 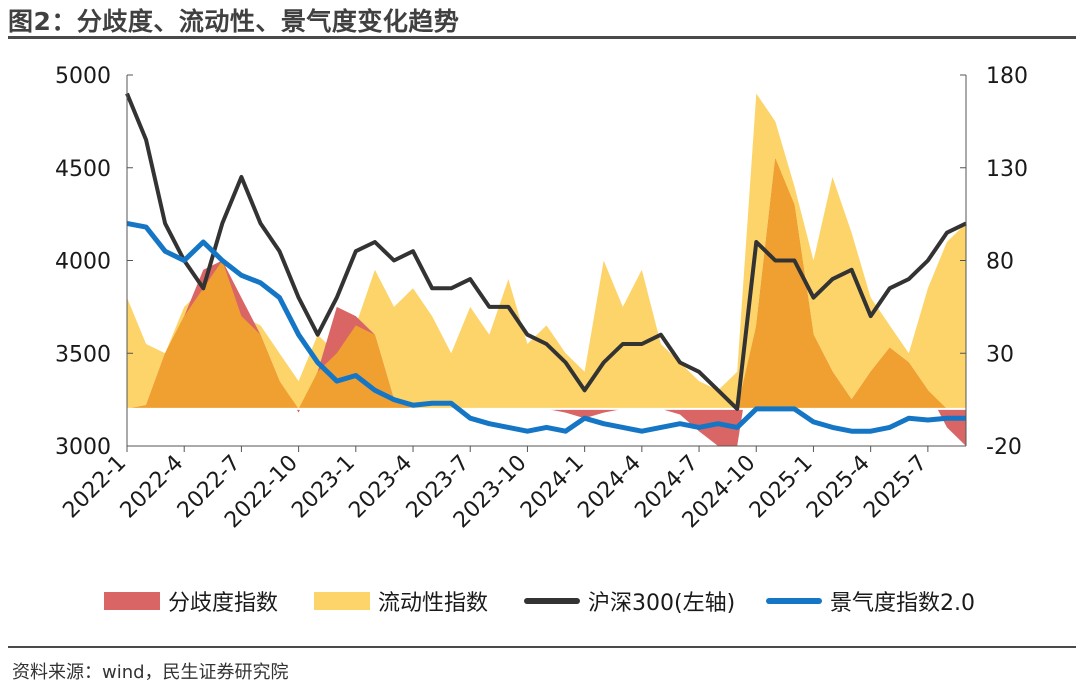 I want to click on left-tick-label: 3500, so click(x=83, y=354).